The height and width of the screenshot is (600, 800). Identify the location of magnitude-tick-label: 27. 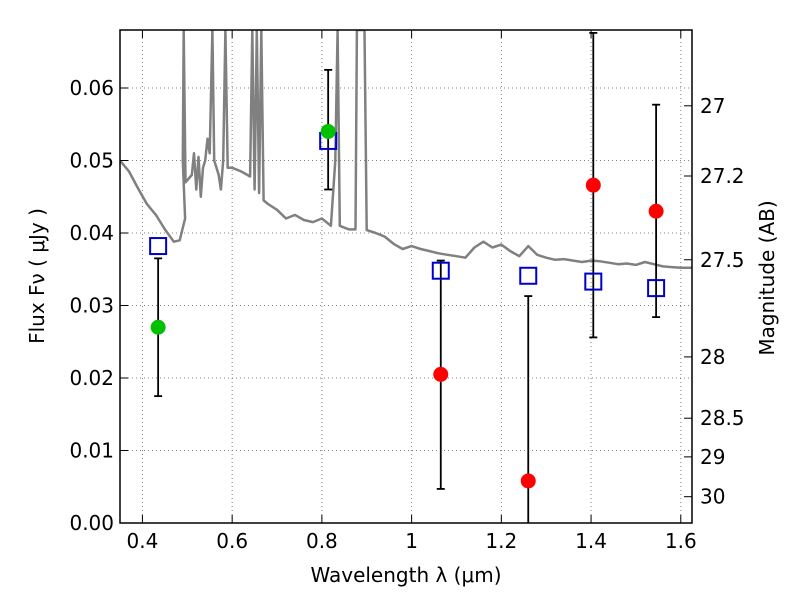
(712, 106).